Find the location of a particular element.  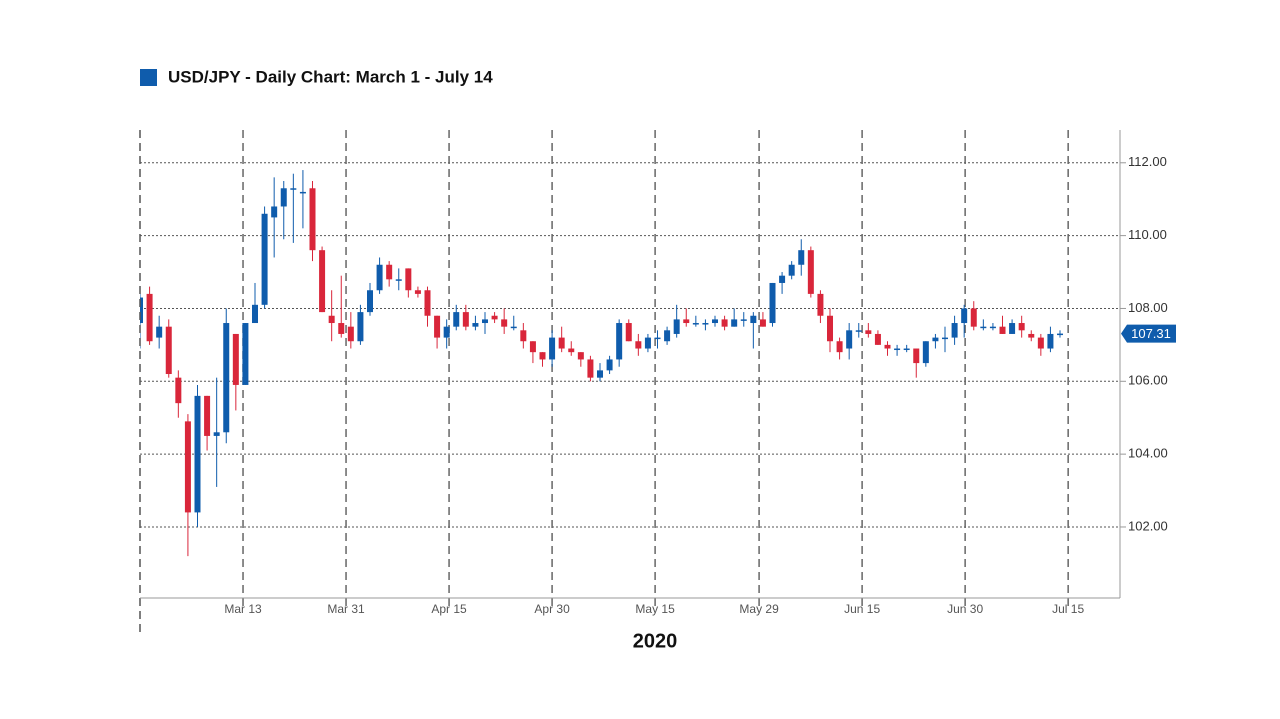

x-tick-label: Mar 13 is located at coordinates (243, 609).